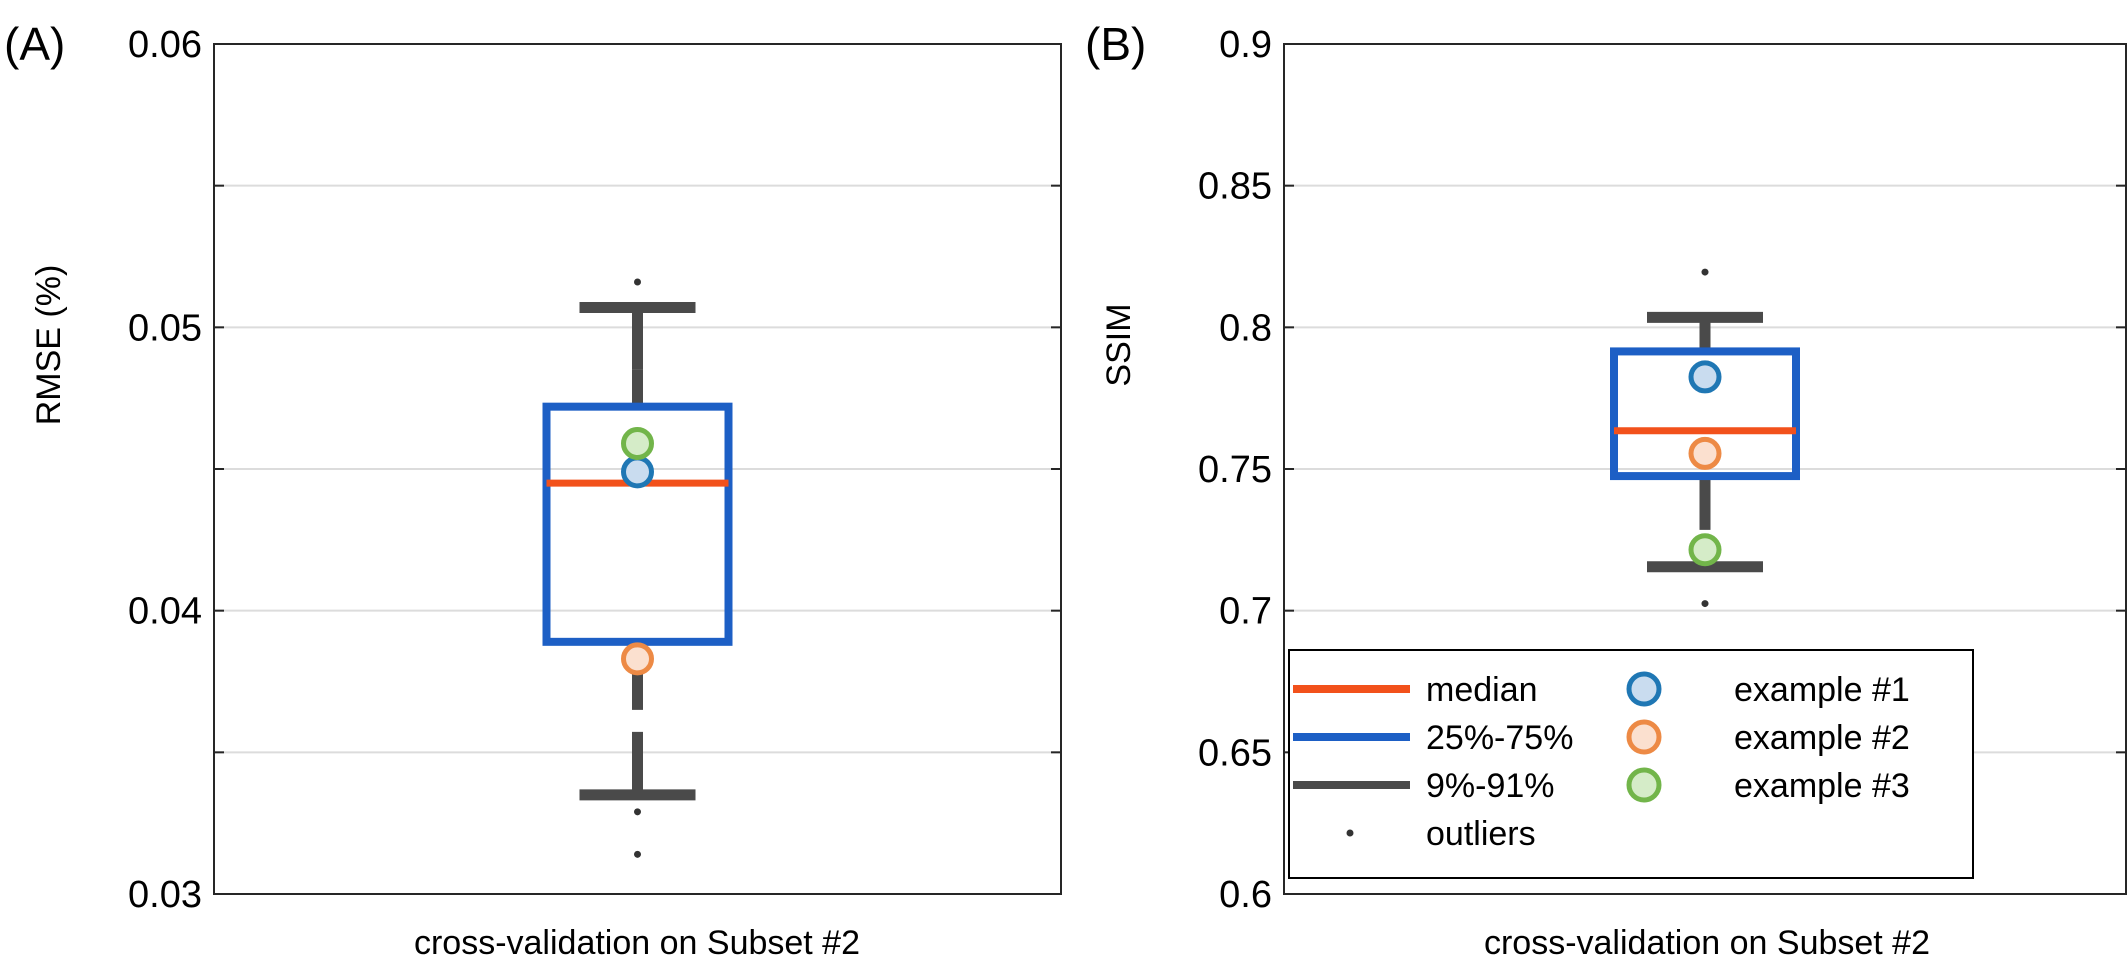  I want to click on panel-b-y-axis-label: SSIM, so click(1119, 344).